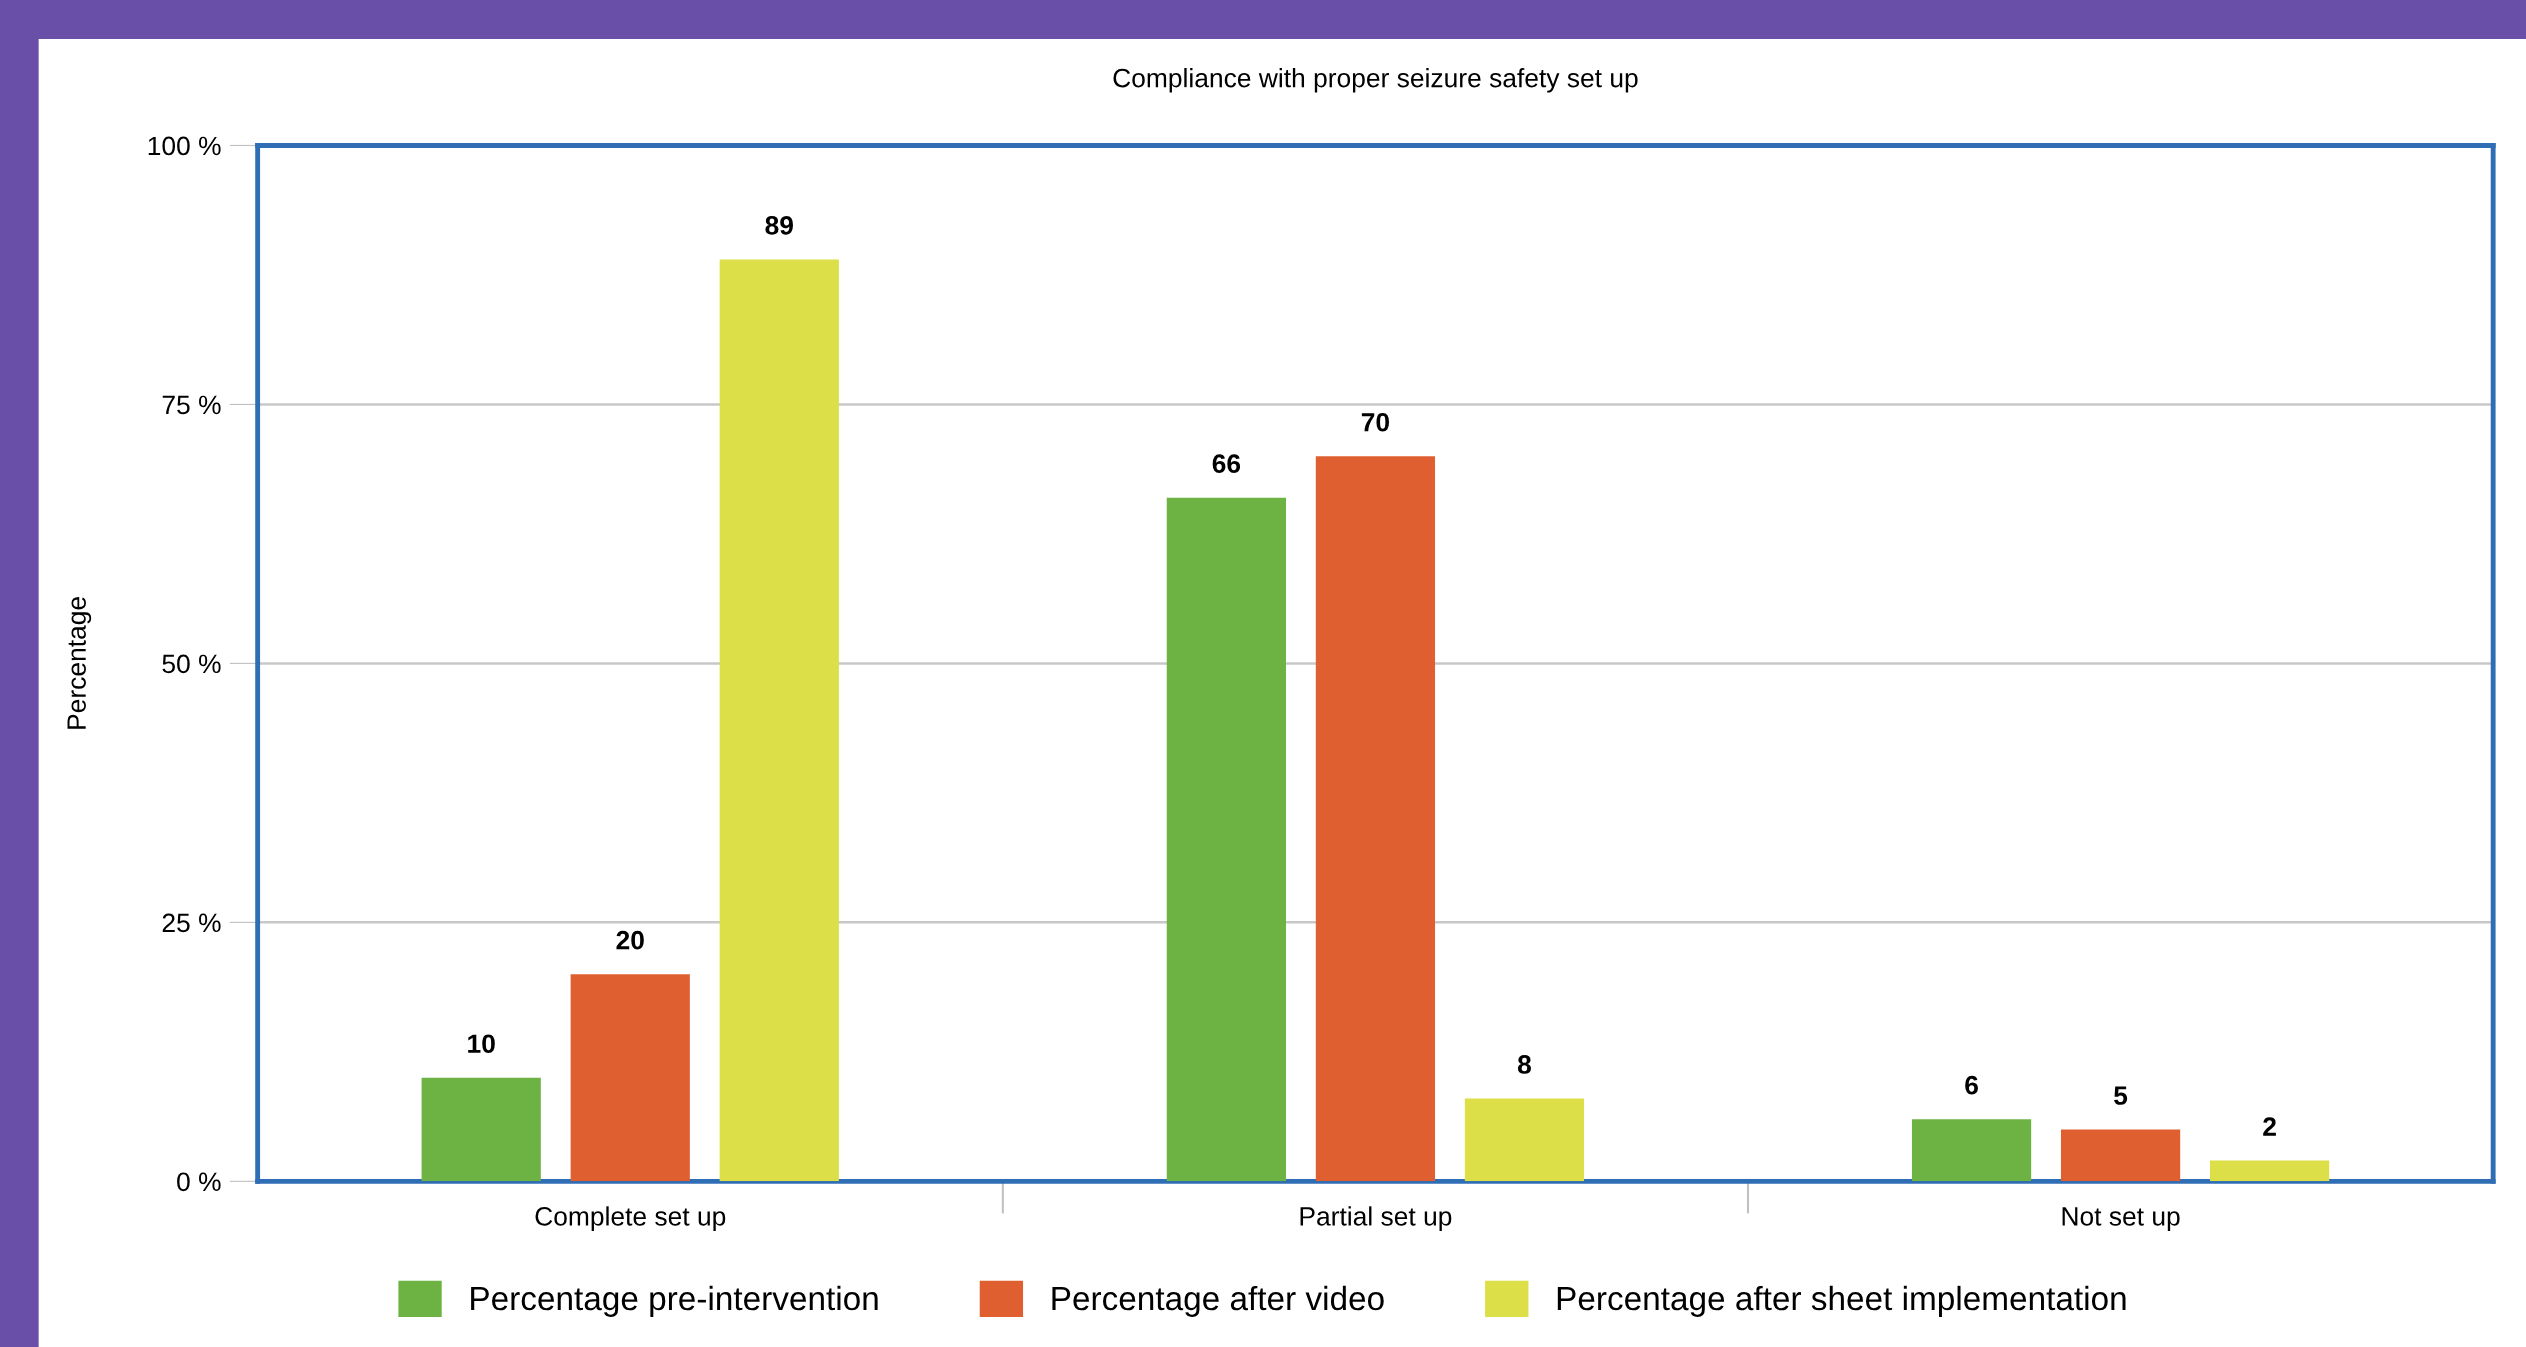  I want to click on data-label: 2, so click(2269, 1126).